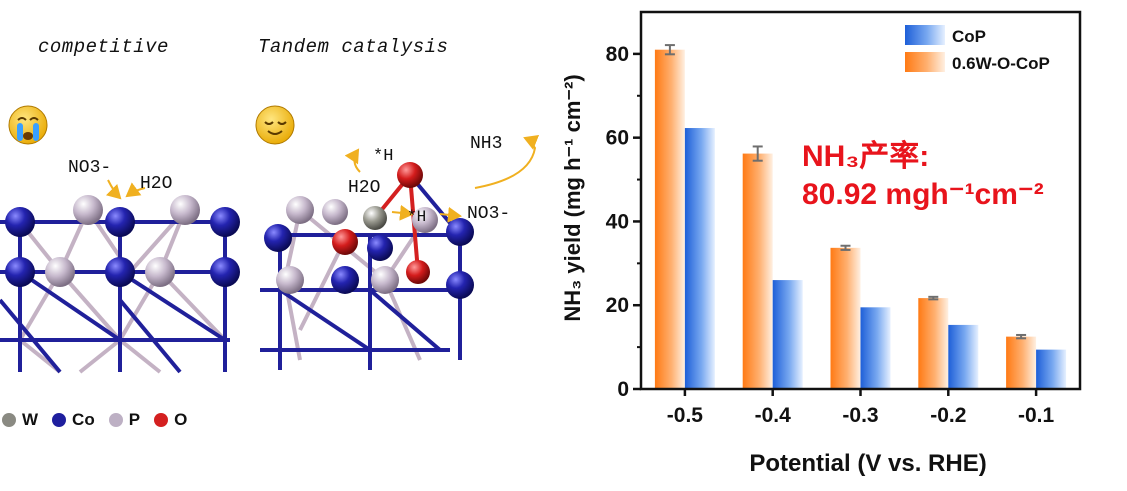 Image resolution: width=1127 pixels, height=491 pixels. What do you see at coordinates (364, 188) in the screenshot?
I see `h2o-right-label: H2O` at bounding box center [364, 188].